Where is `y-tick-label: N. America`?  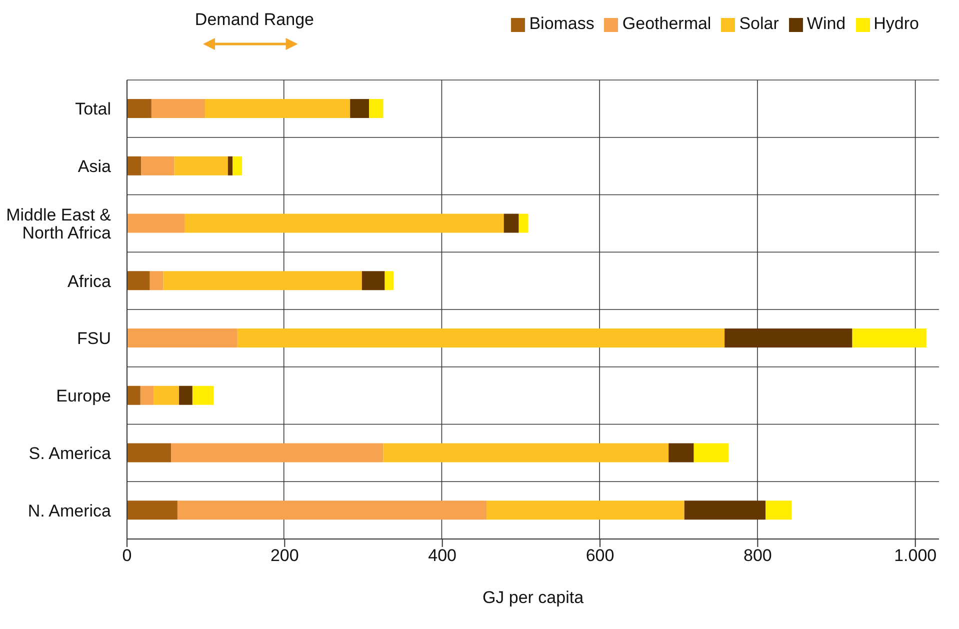 y-tick-label: N. America is located at coordinates (70, 510).